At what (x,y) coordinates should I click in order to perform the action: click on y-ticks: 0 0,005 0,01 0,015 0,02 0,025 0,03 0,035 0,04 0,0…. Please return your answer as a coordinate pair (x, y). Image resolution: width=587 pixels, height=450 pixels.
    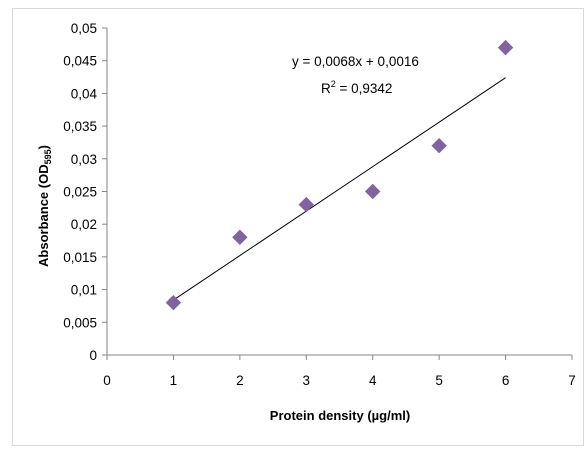
    Looking at the image, I should click on (85, 192).